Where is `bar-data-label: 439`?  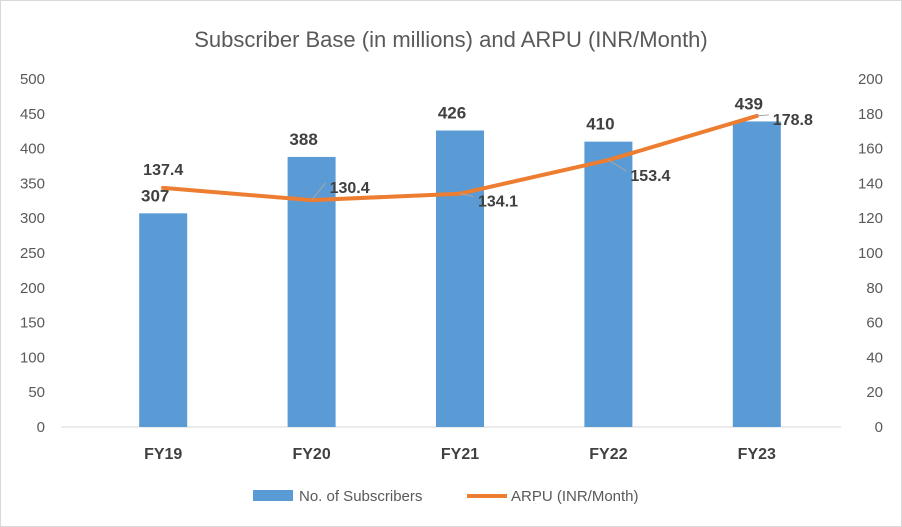 bar-data-label: 439 is located at coordinates (749, 103).